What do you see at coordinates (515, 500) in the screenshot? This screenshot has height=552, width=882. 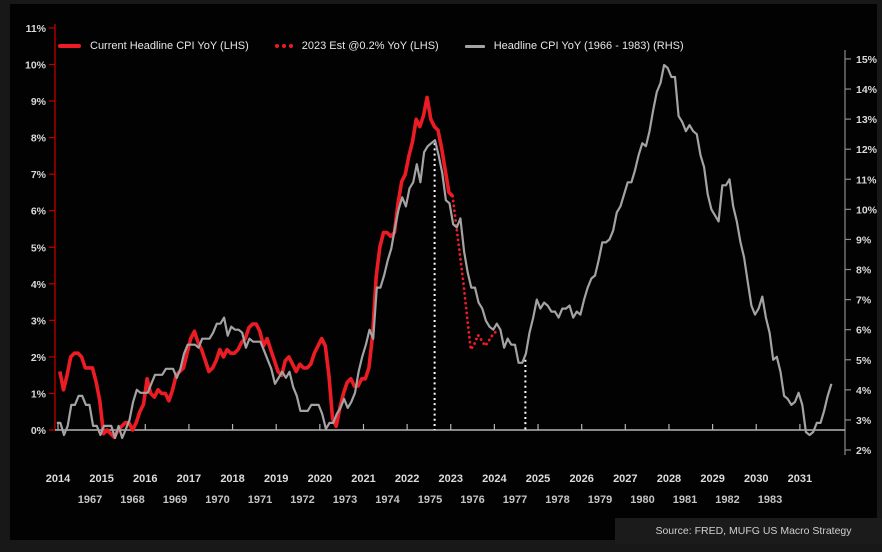 I see `x-axis-year-secondary: 1977` at bounding box center [515, 500].